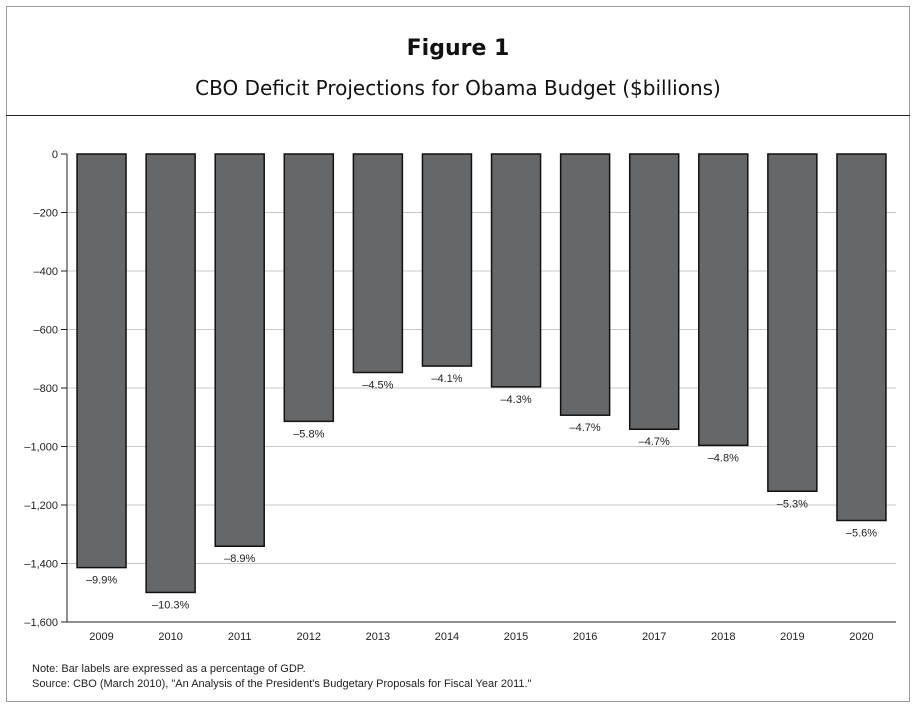 Image resolution: width=916 pixels, height=708 pixels. What do you see at coordinates (46, 214) in the screenshot?
I see `y-tick-label: –200` at bounding box center [46, 214].